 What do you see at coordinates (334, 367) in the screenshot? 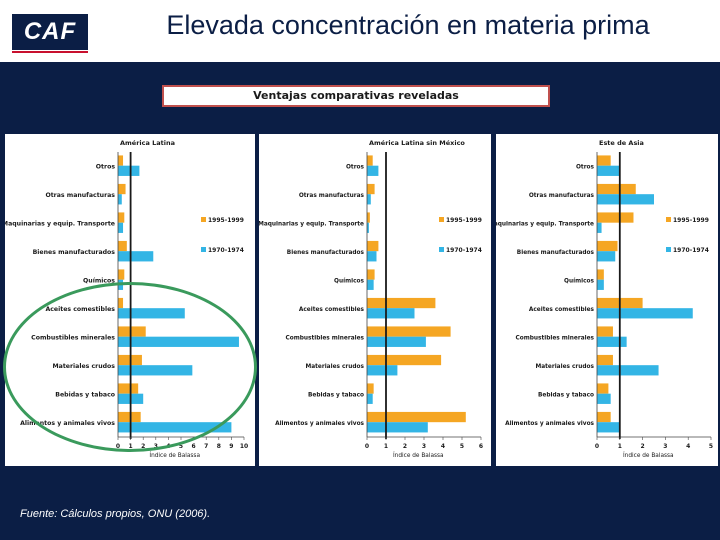
I see `category-label: Materiales crudos` at bounding box center [334, 367].